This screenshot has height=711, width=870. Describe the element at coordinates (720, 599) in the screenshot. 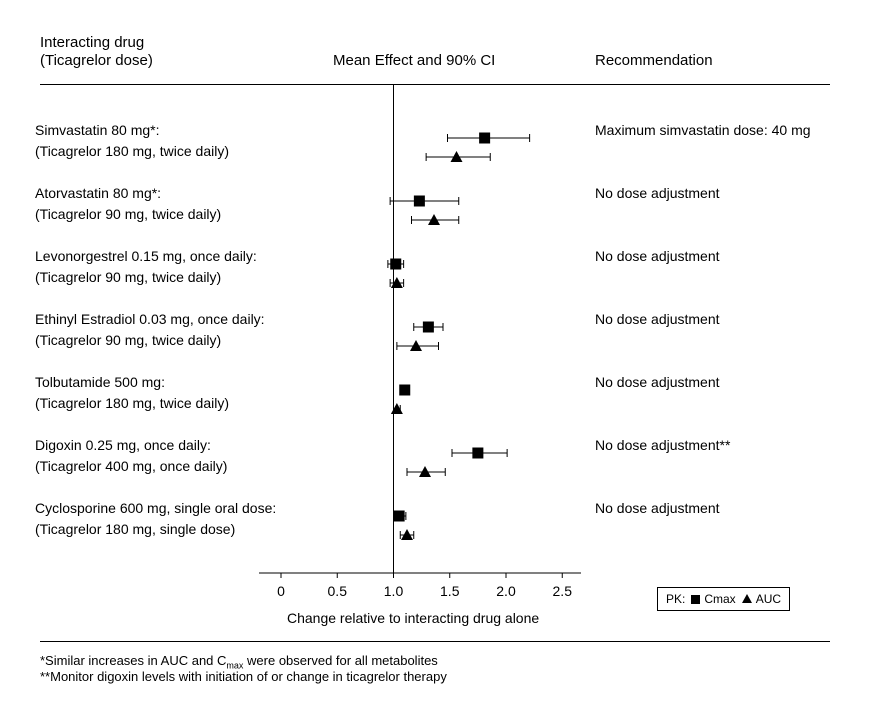

I see `legend-cmax-label: Cmax` at that location.